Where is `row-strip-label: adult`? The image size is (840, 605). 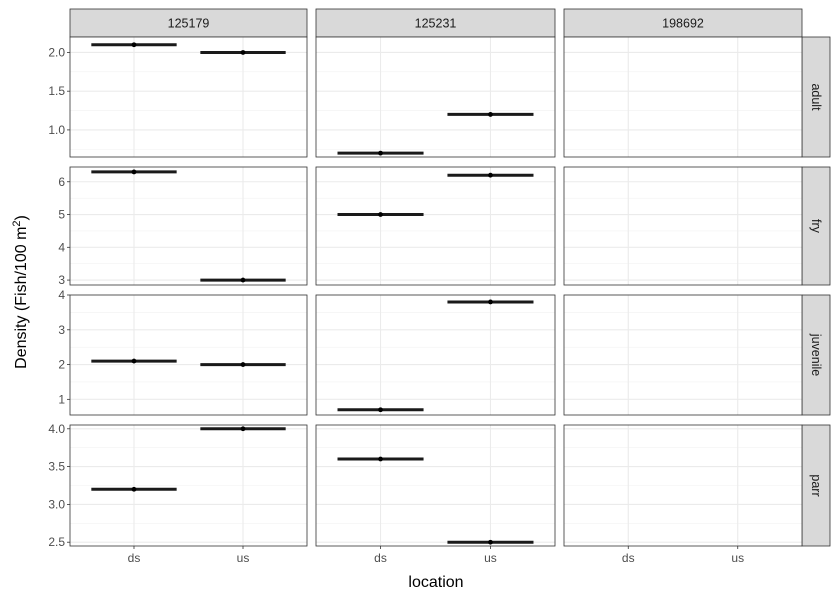
row-strip-label: adult is located at coordinates (816, 97).